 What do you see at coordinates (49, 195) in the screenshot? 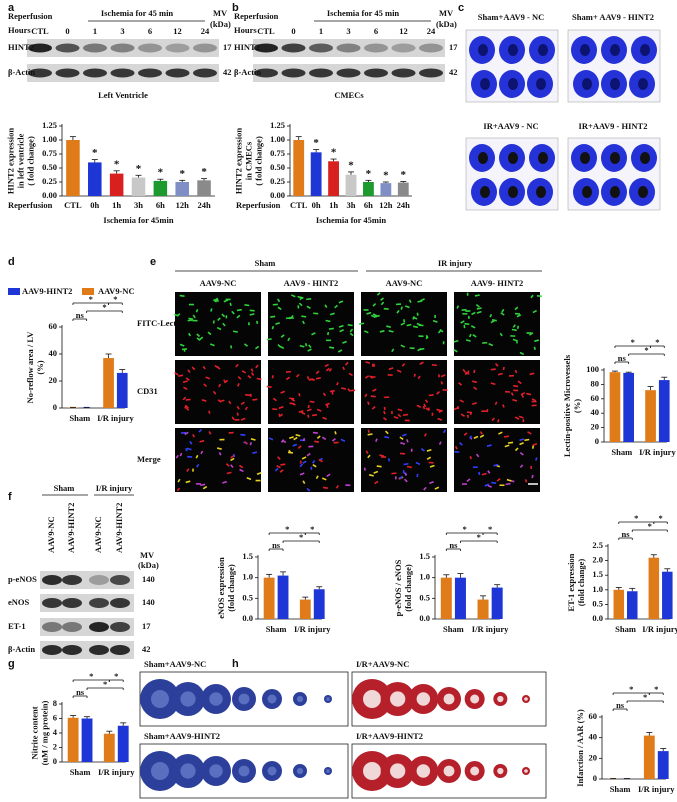
I see `y-tick-label: 0.00` at bounding box center [49, 195].